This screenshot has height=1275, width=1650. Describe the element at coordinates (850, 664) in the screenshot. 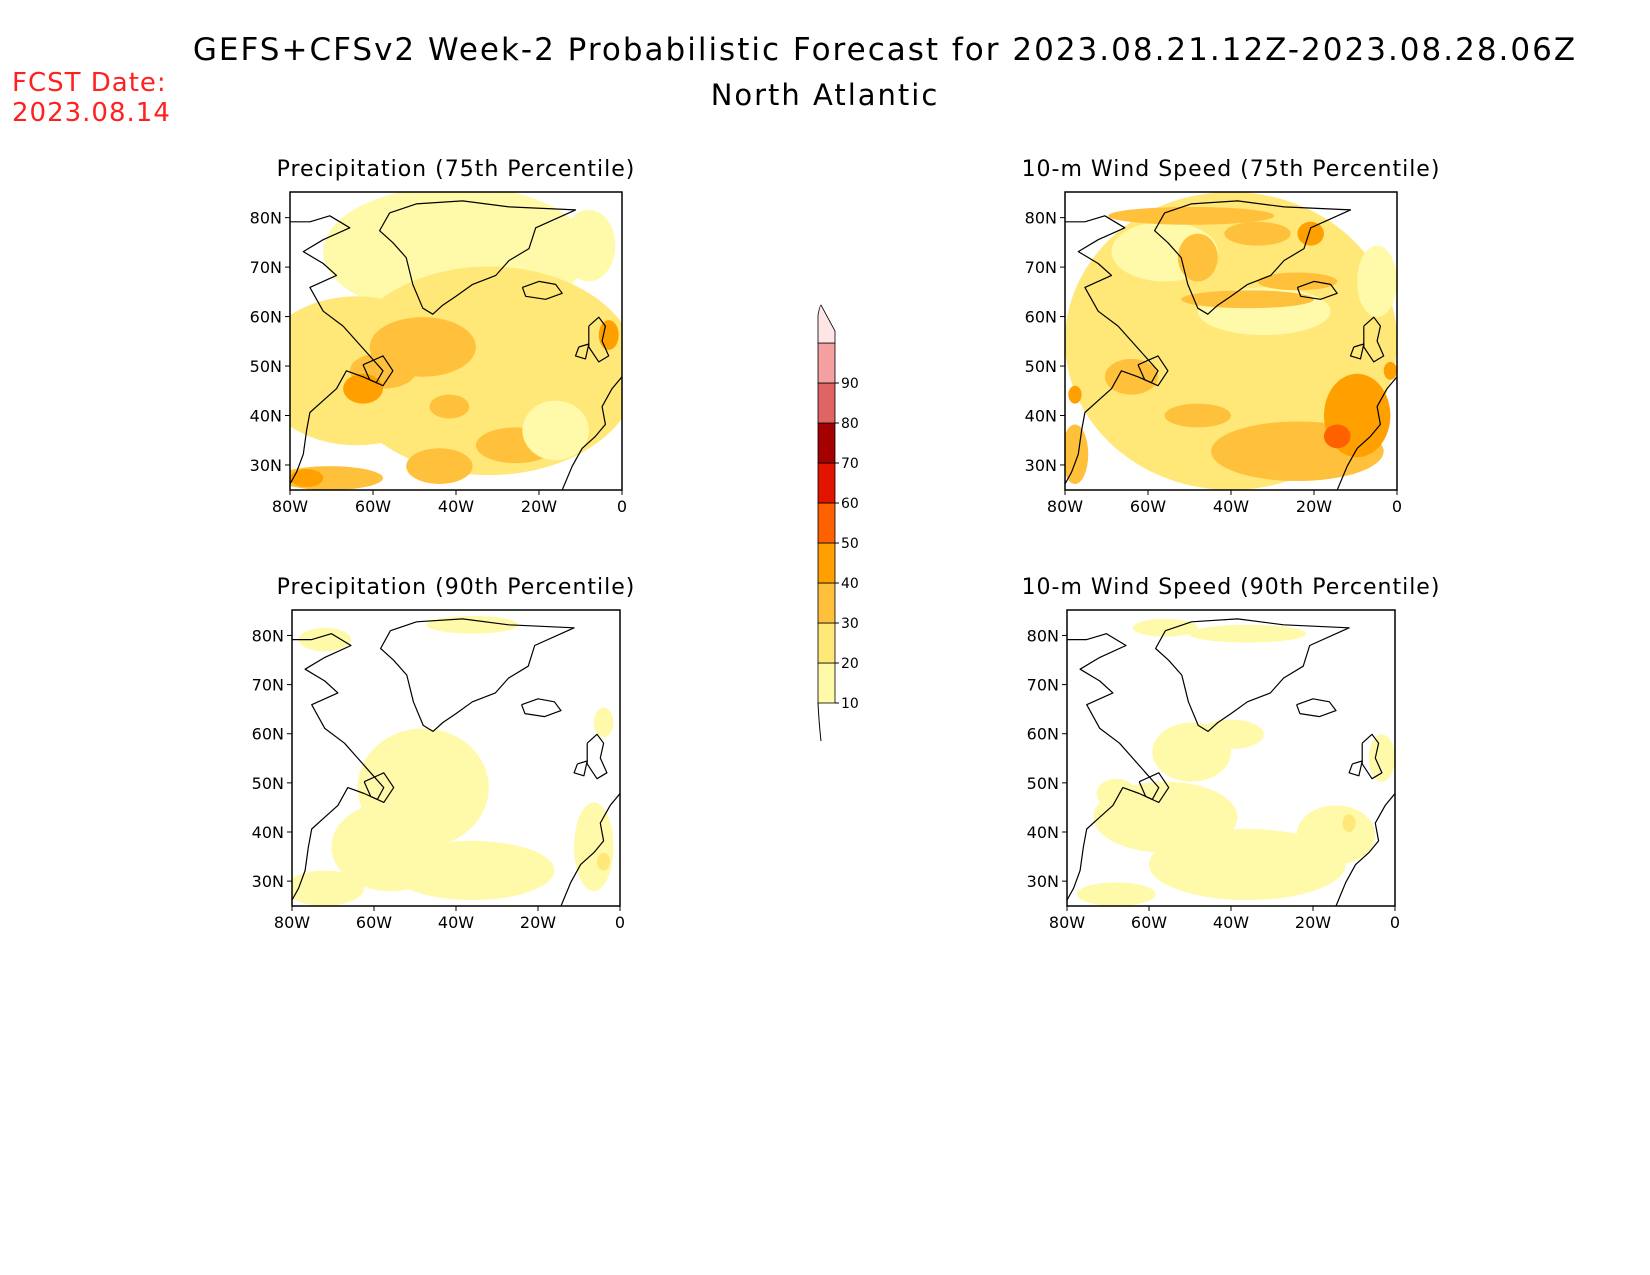

I see `colorbar-label: 20` at that location.